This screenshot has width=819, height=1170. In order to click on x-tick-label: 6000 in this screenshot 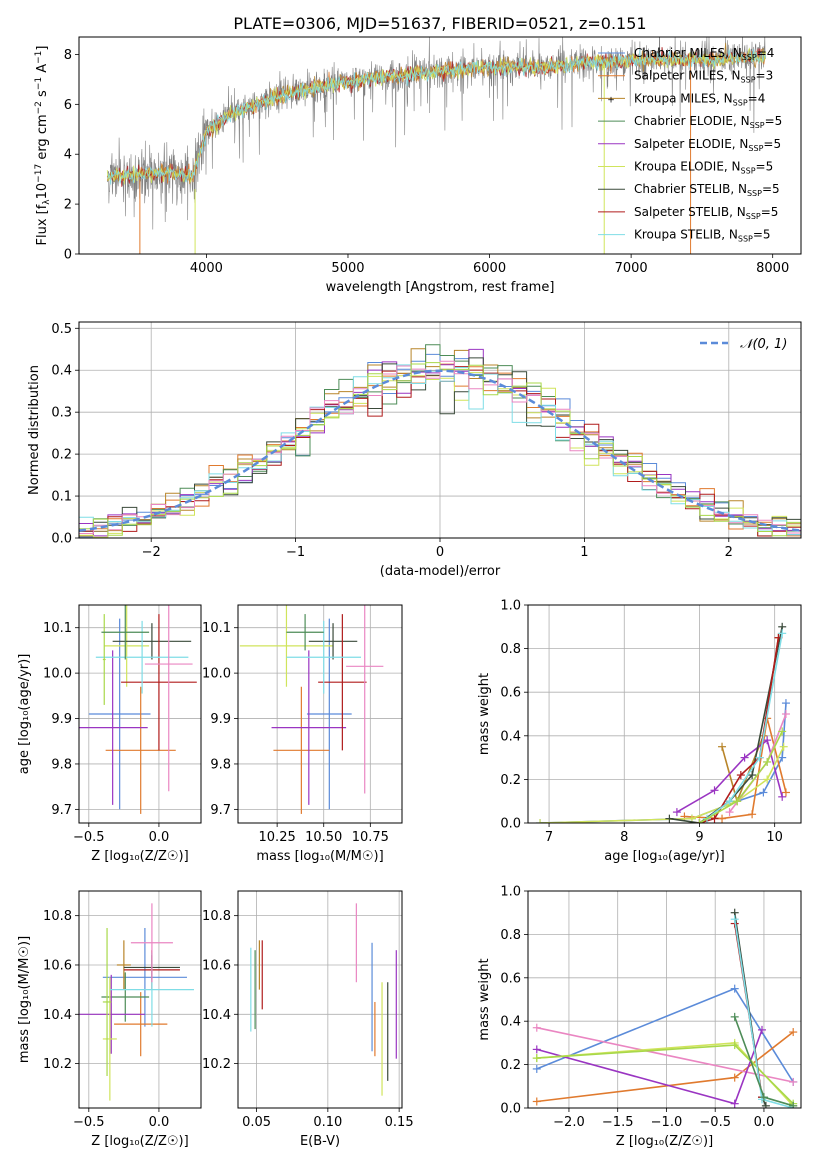, I will do `click(489, 268)`.